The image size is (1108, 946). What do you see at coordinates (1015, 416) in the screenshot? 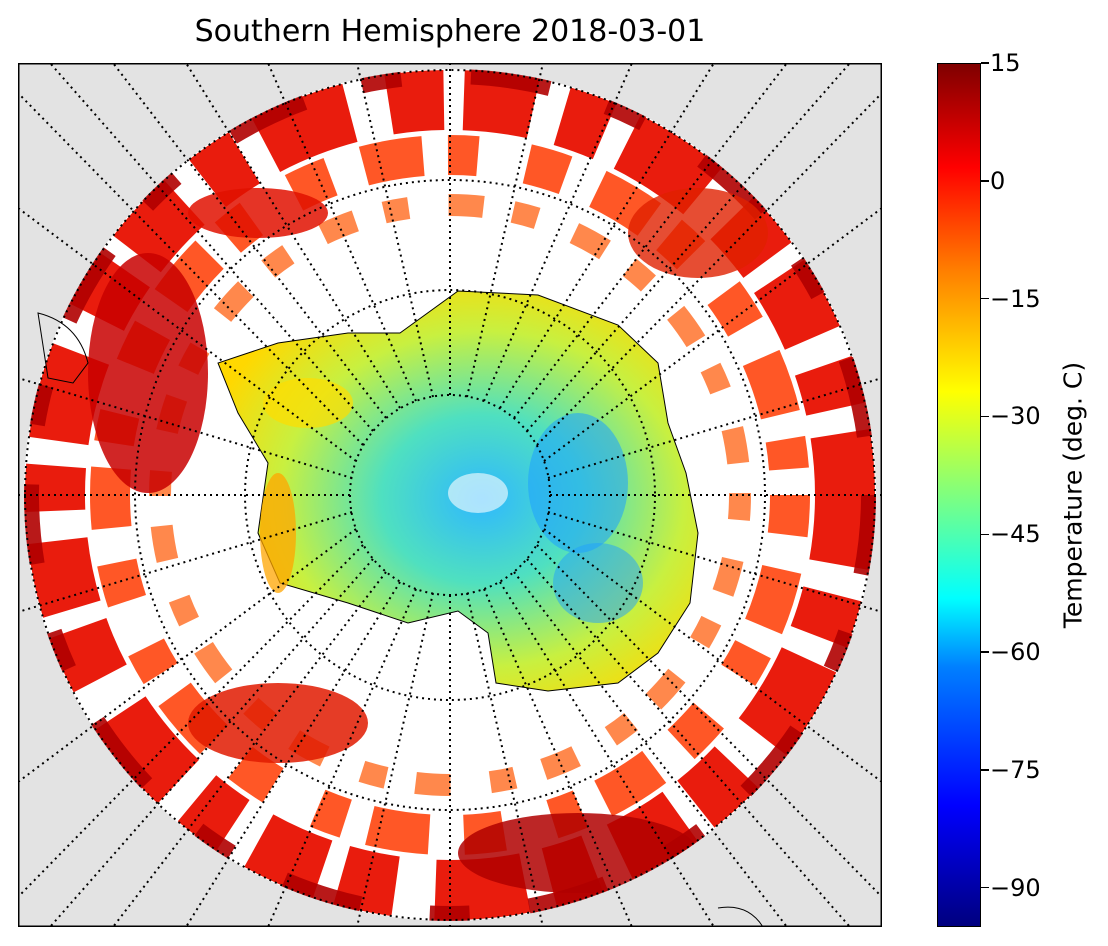
I see `colorbar-tick-label: −30` at bounding box center [1015, 416].